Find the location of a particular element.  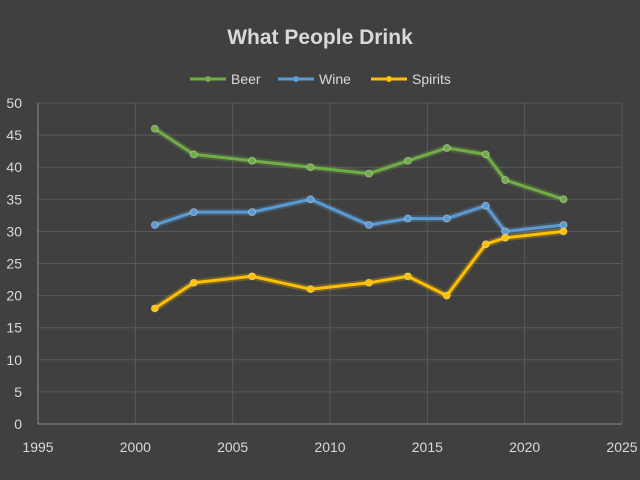

legend-label: Wine is located at coordinates (335, 79).